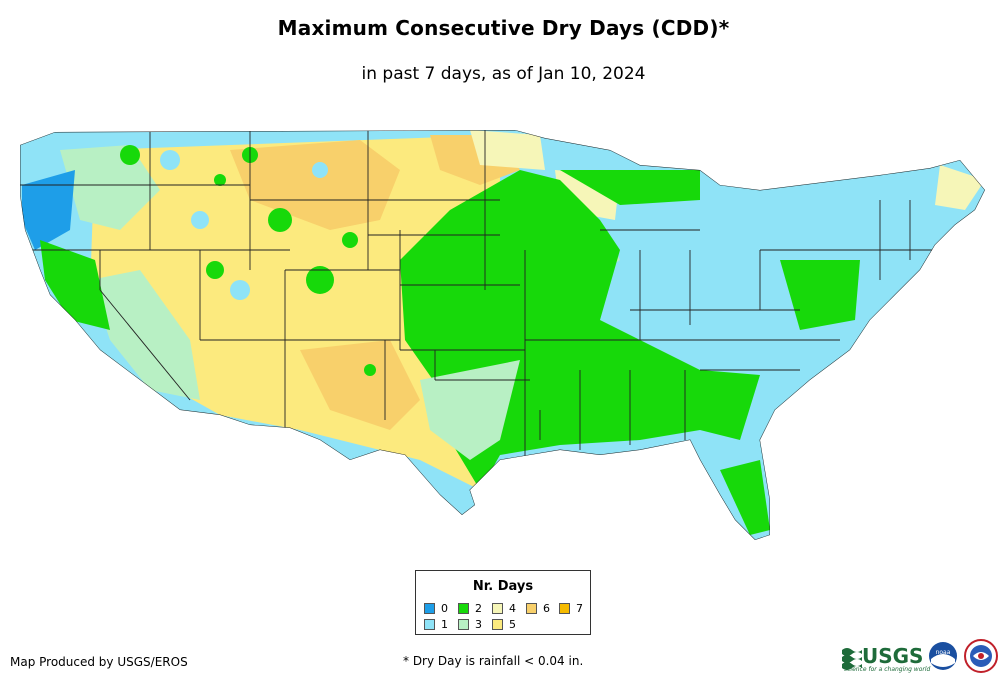 Image resolution: width=1007 pixels, height=691 pixels. Describe the element at coordinates (470, 608) in the screenshot. I see `legend-item-2: 2` at that location.